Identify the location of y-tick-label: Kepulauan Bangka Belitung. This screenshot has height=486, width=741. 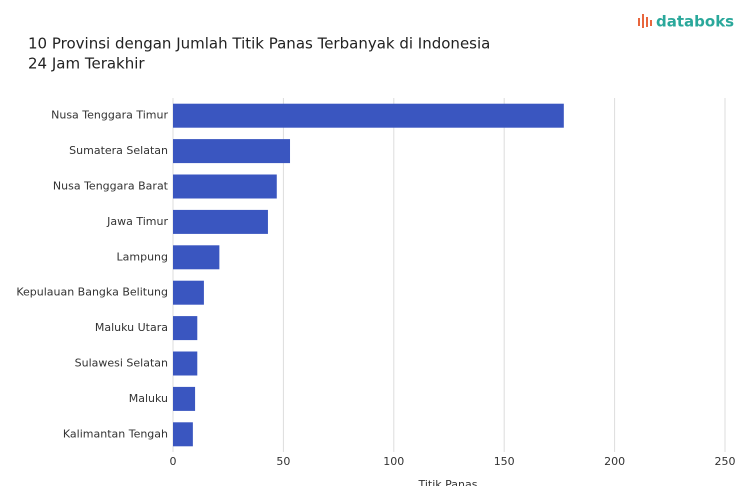
(92, 292).